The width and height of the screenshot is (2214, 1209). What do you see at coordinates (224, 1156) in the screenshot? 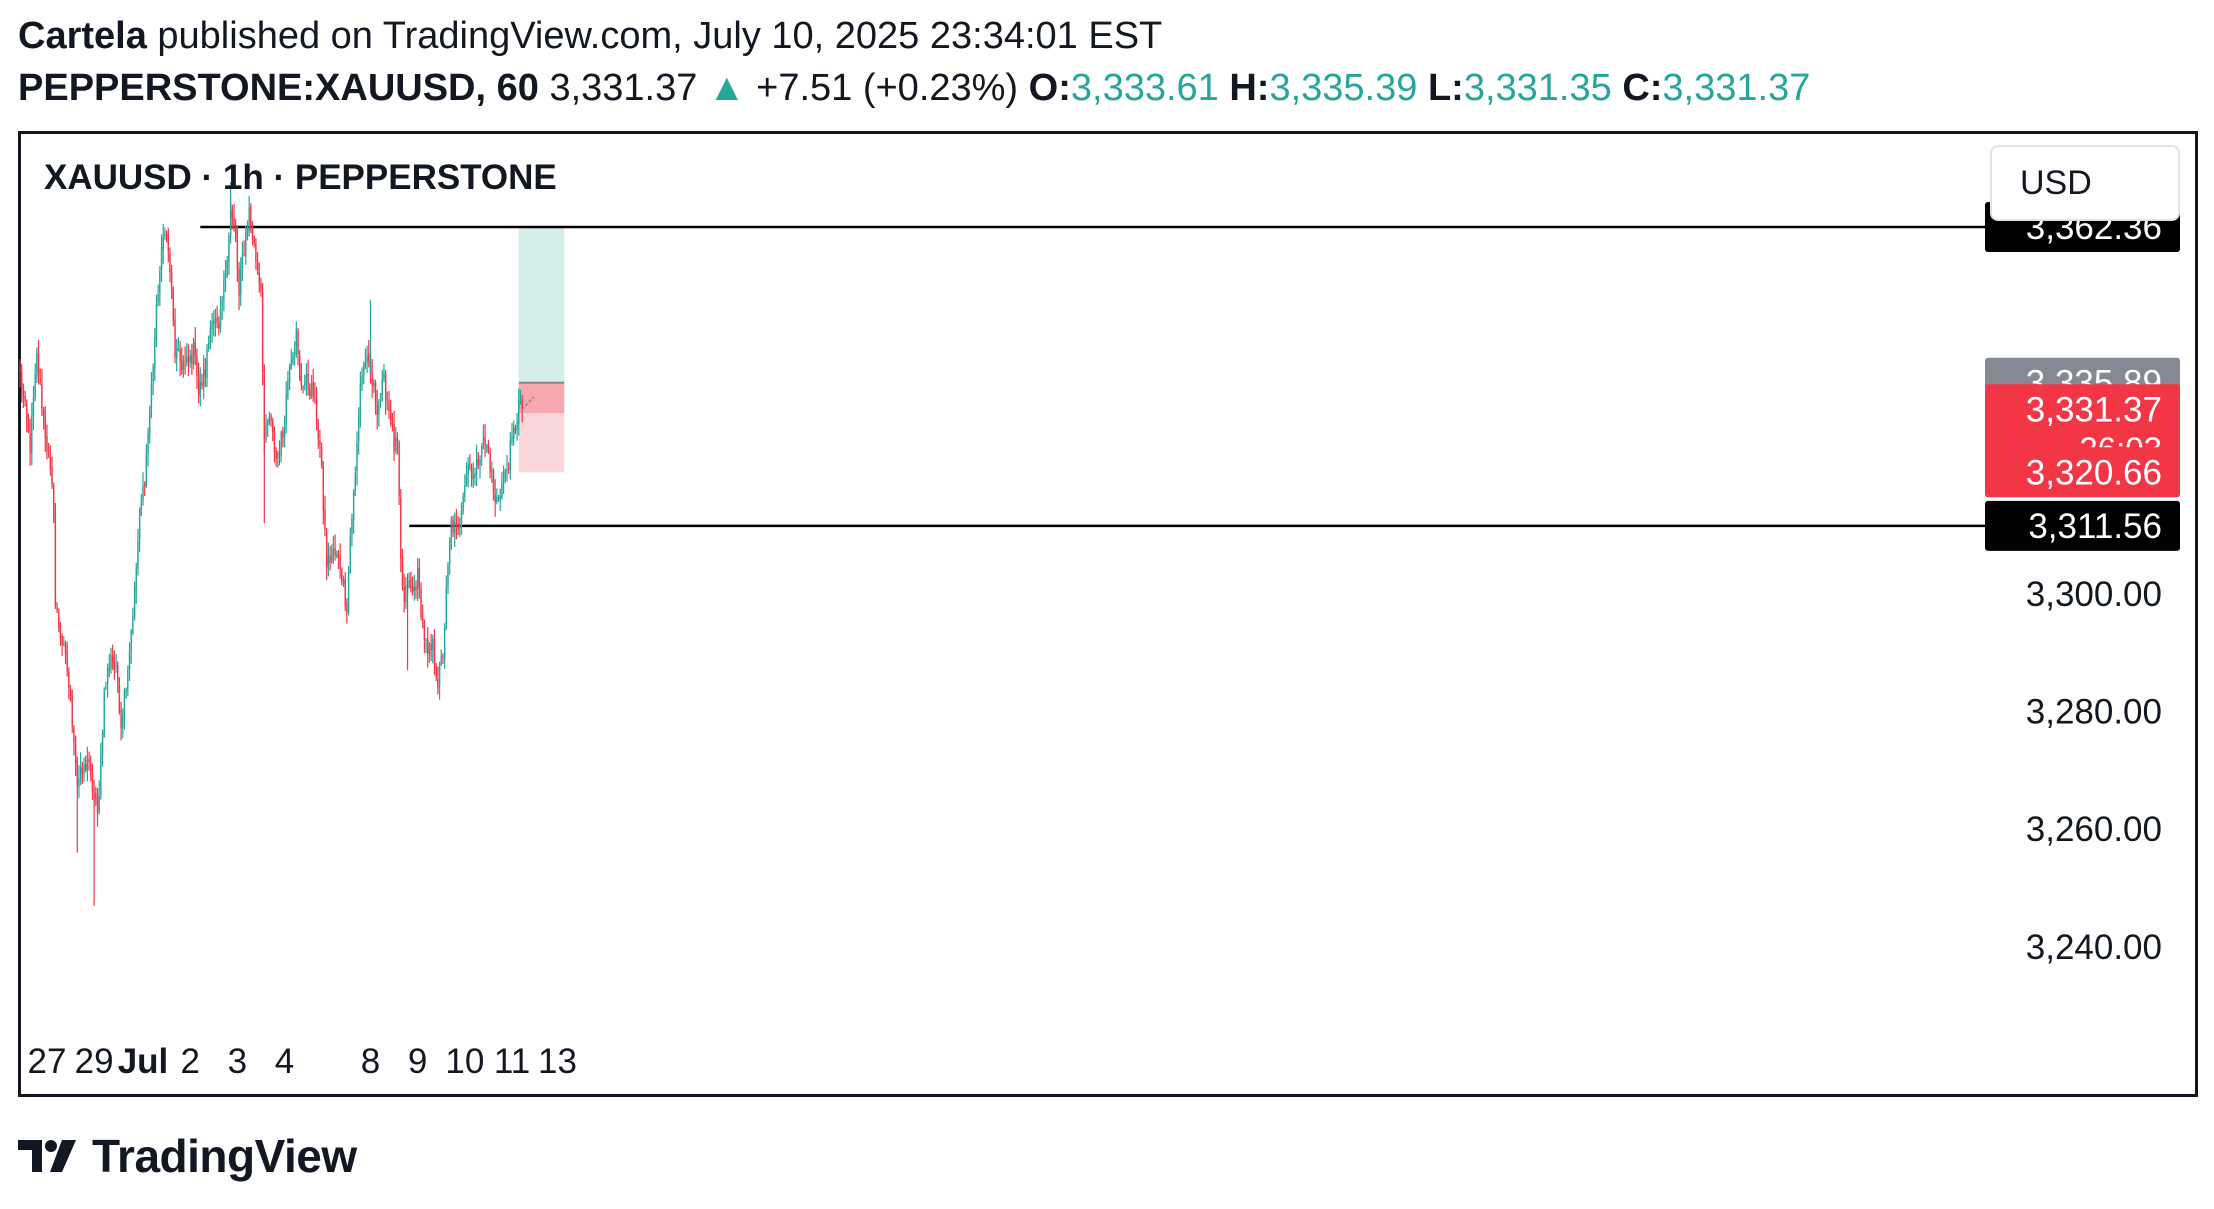
I see `tradingview-logo-text: TradingView` at bounding box center [224, 1156].